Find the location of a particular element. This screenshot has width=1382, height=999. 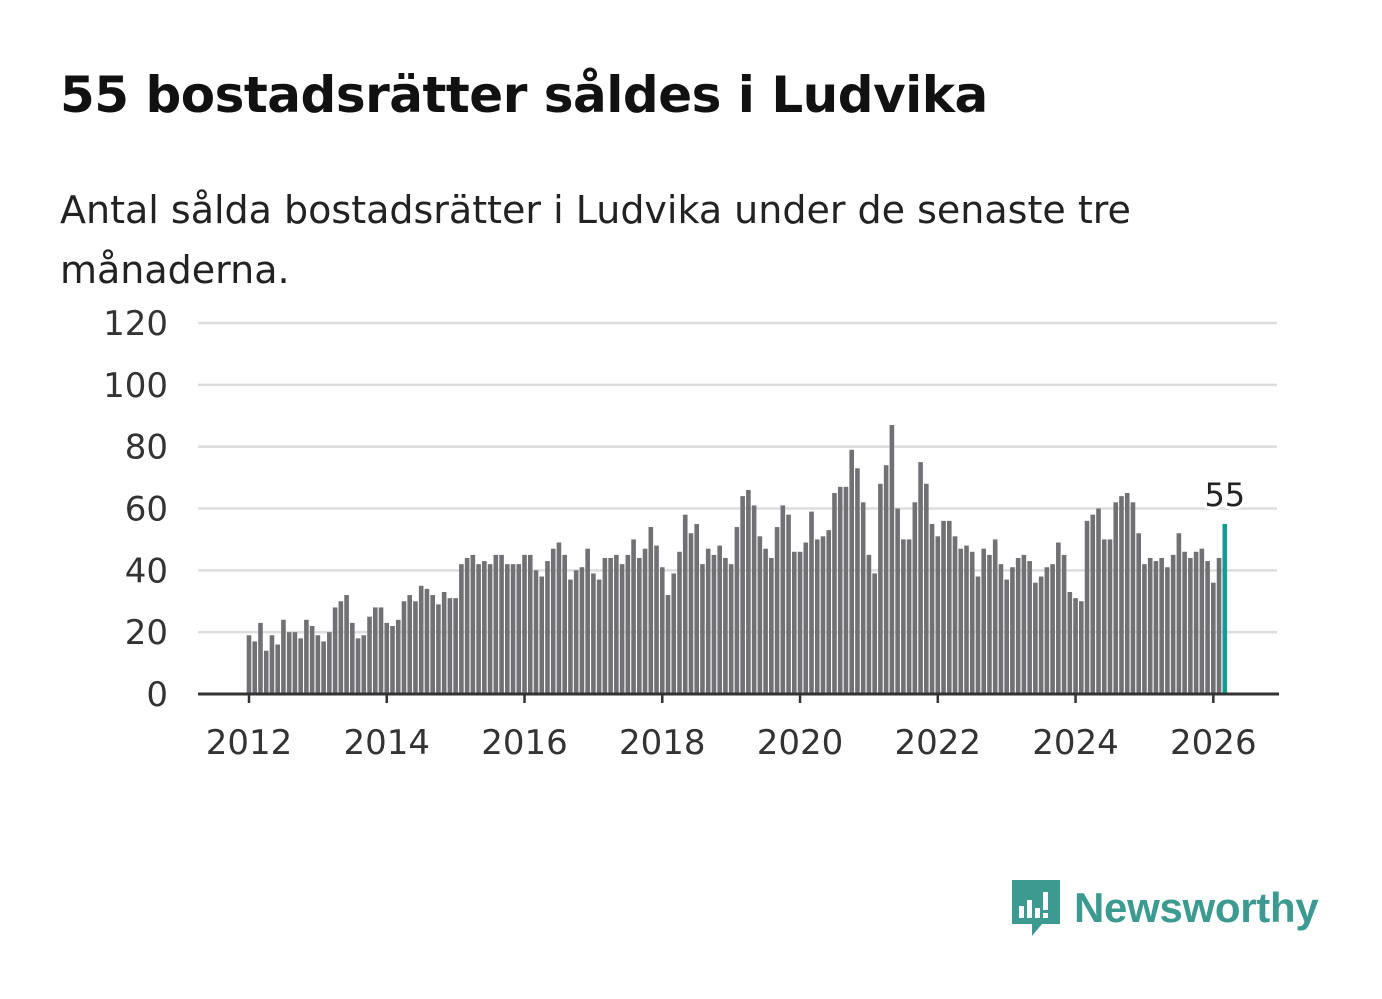

newsworthy-logo: Newsworthy is located at coordinates (1164, 908).